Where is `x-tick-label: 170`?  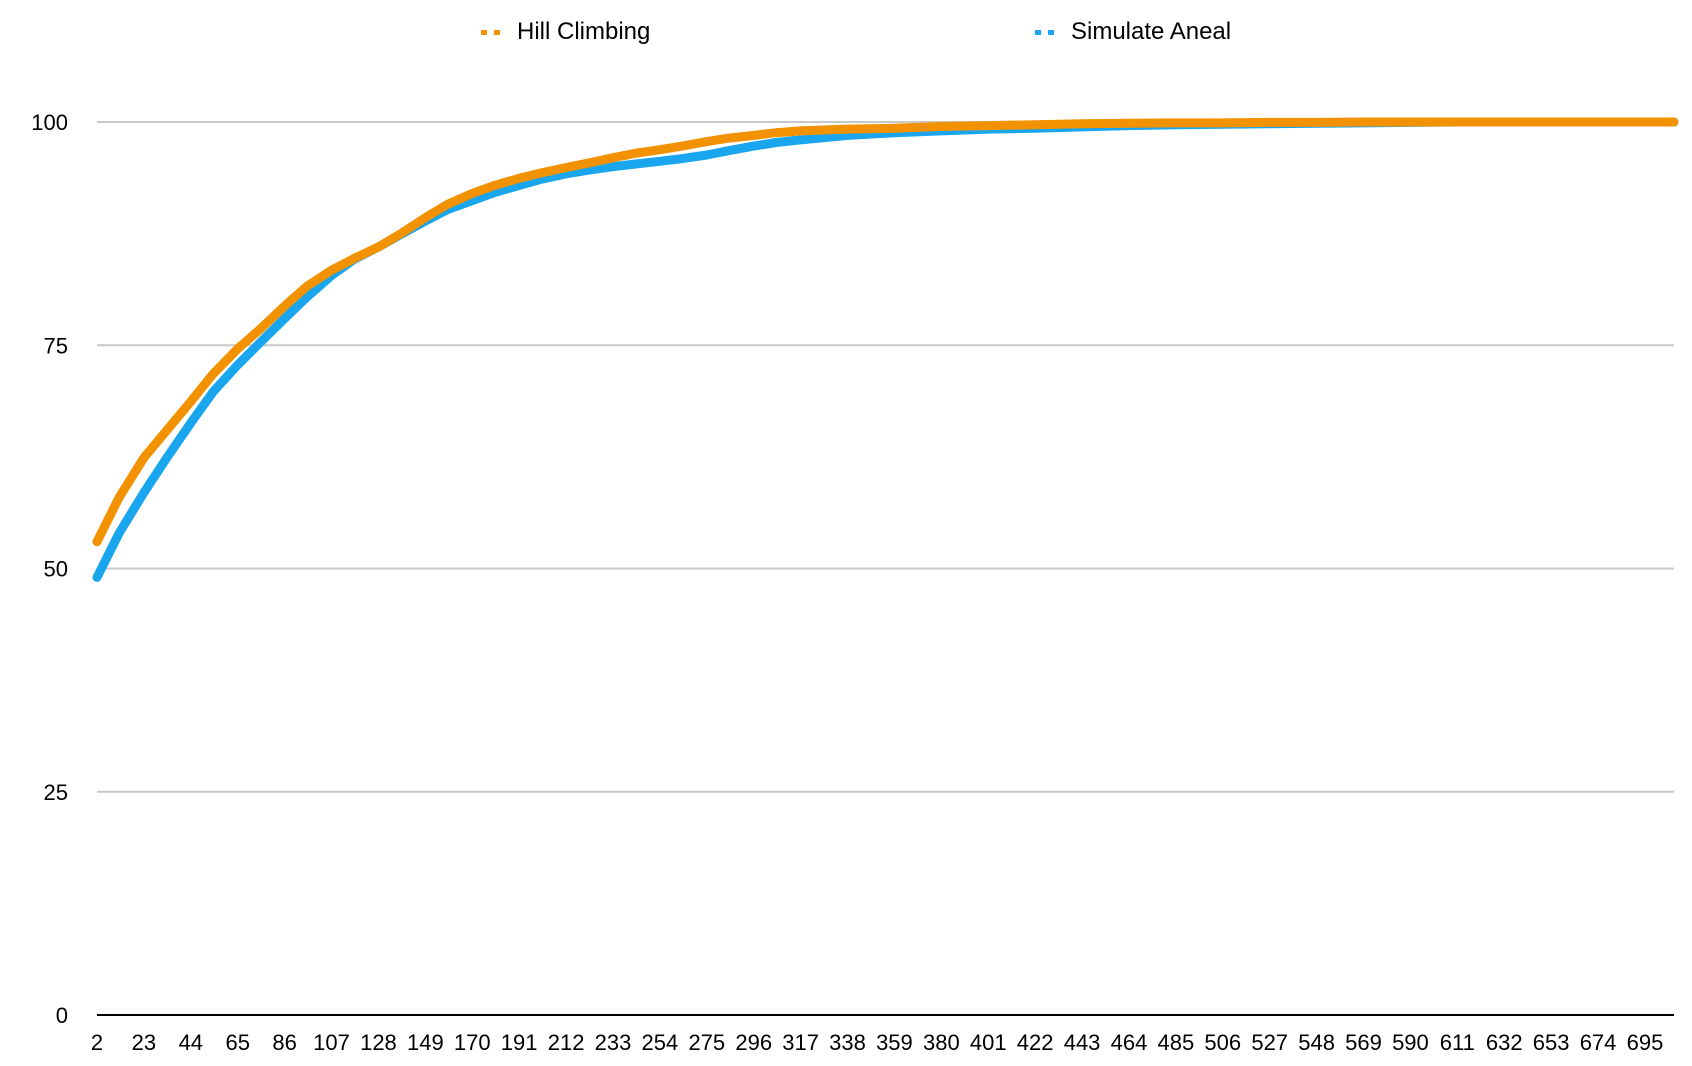
x-tick-label: 170 is located at coordinates (472, 1042).